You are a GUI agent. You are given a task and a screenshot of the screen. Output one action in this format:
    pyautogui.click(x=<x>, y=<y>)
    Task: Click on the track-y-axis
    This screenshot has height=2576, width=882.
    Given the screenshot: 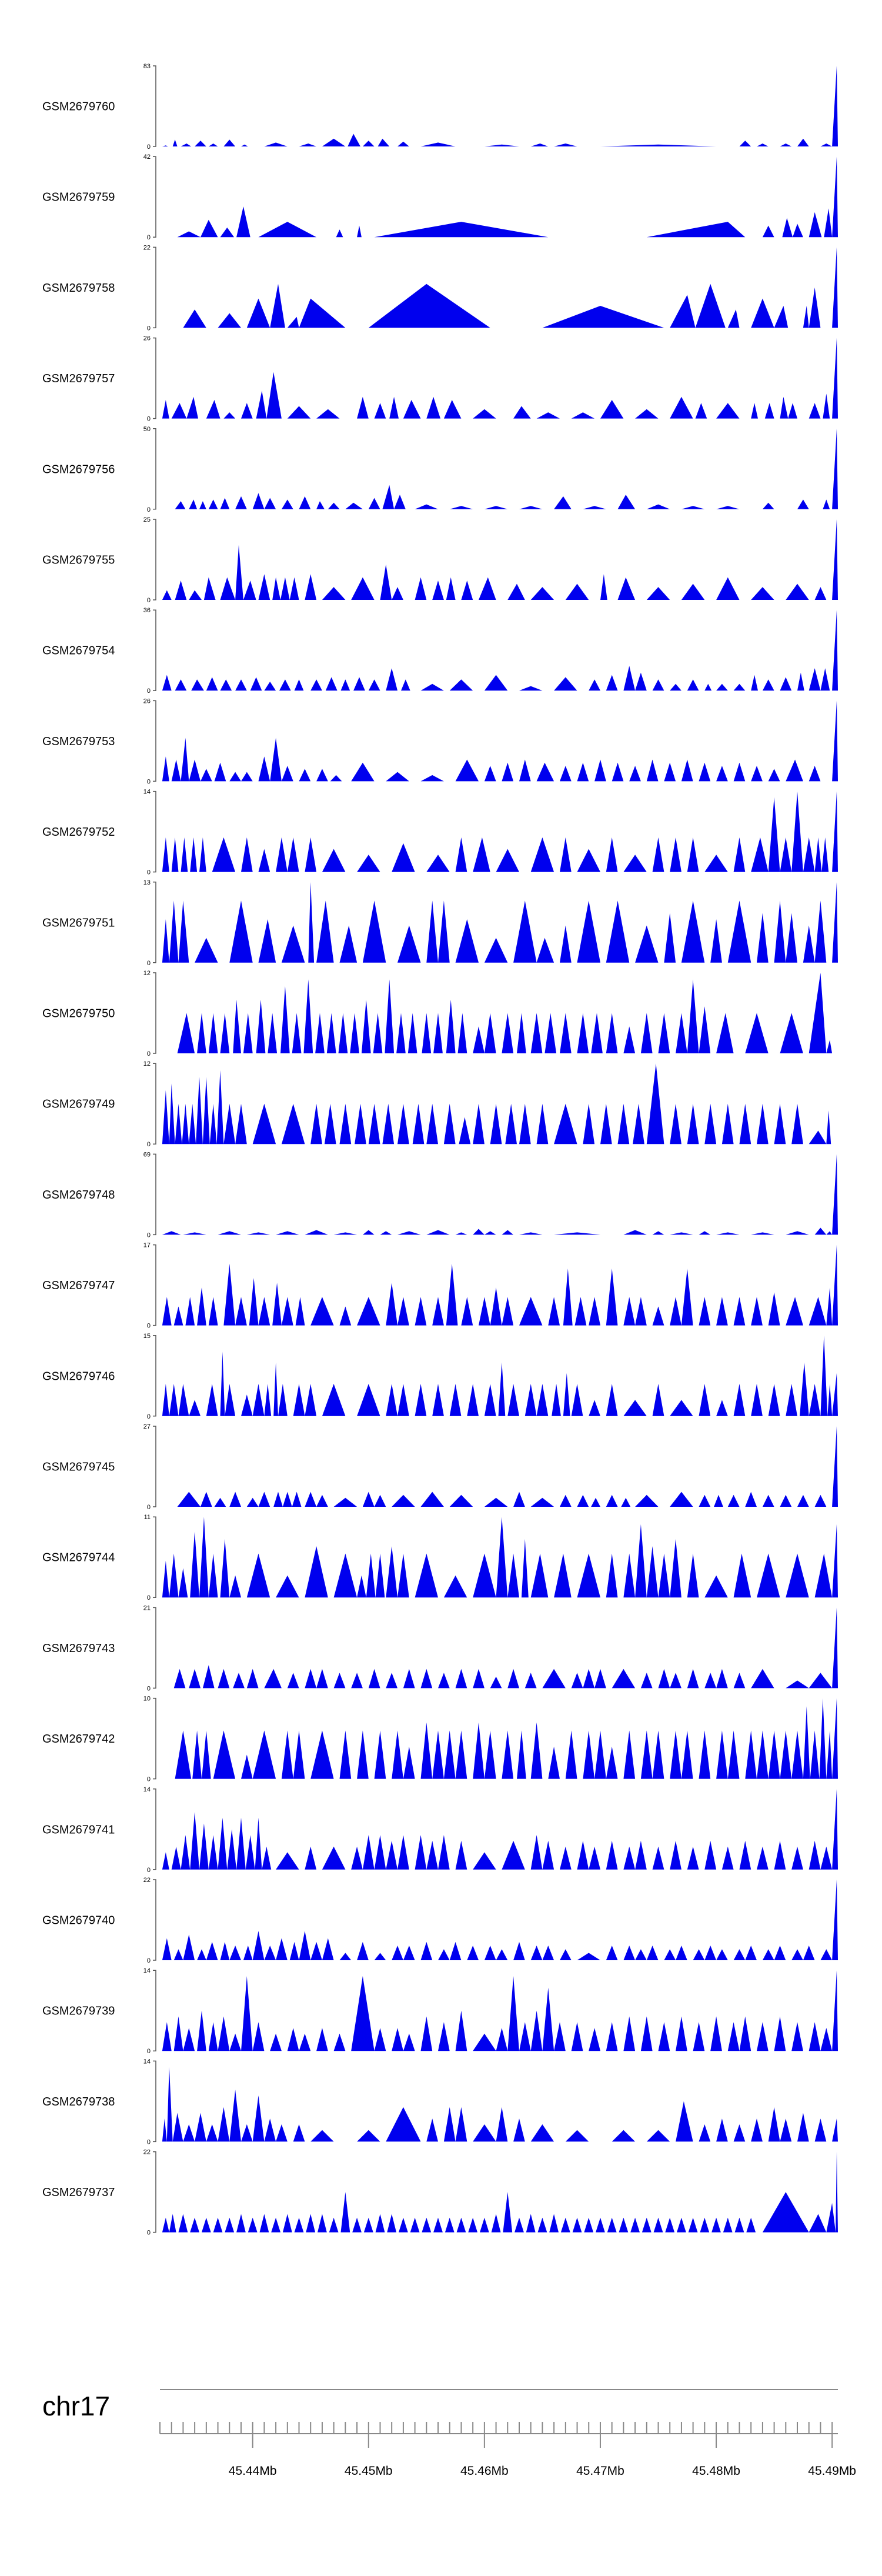 What is the action you would take?
    pyautogui.click(x=154, y=1194)
    